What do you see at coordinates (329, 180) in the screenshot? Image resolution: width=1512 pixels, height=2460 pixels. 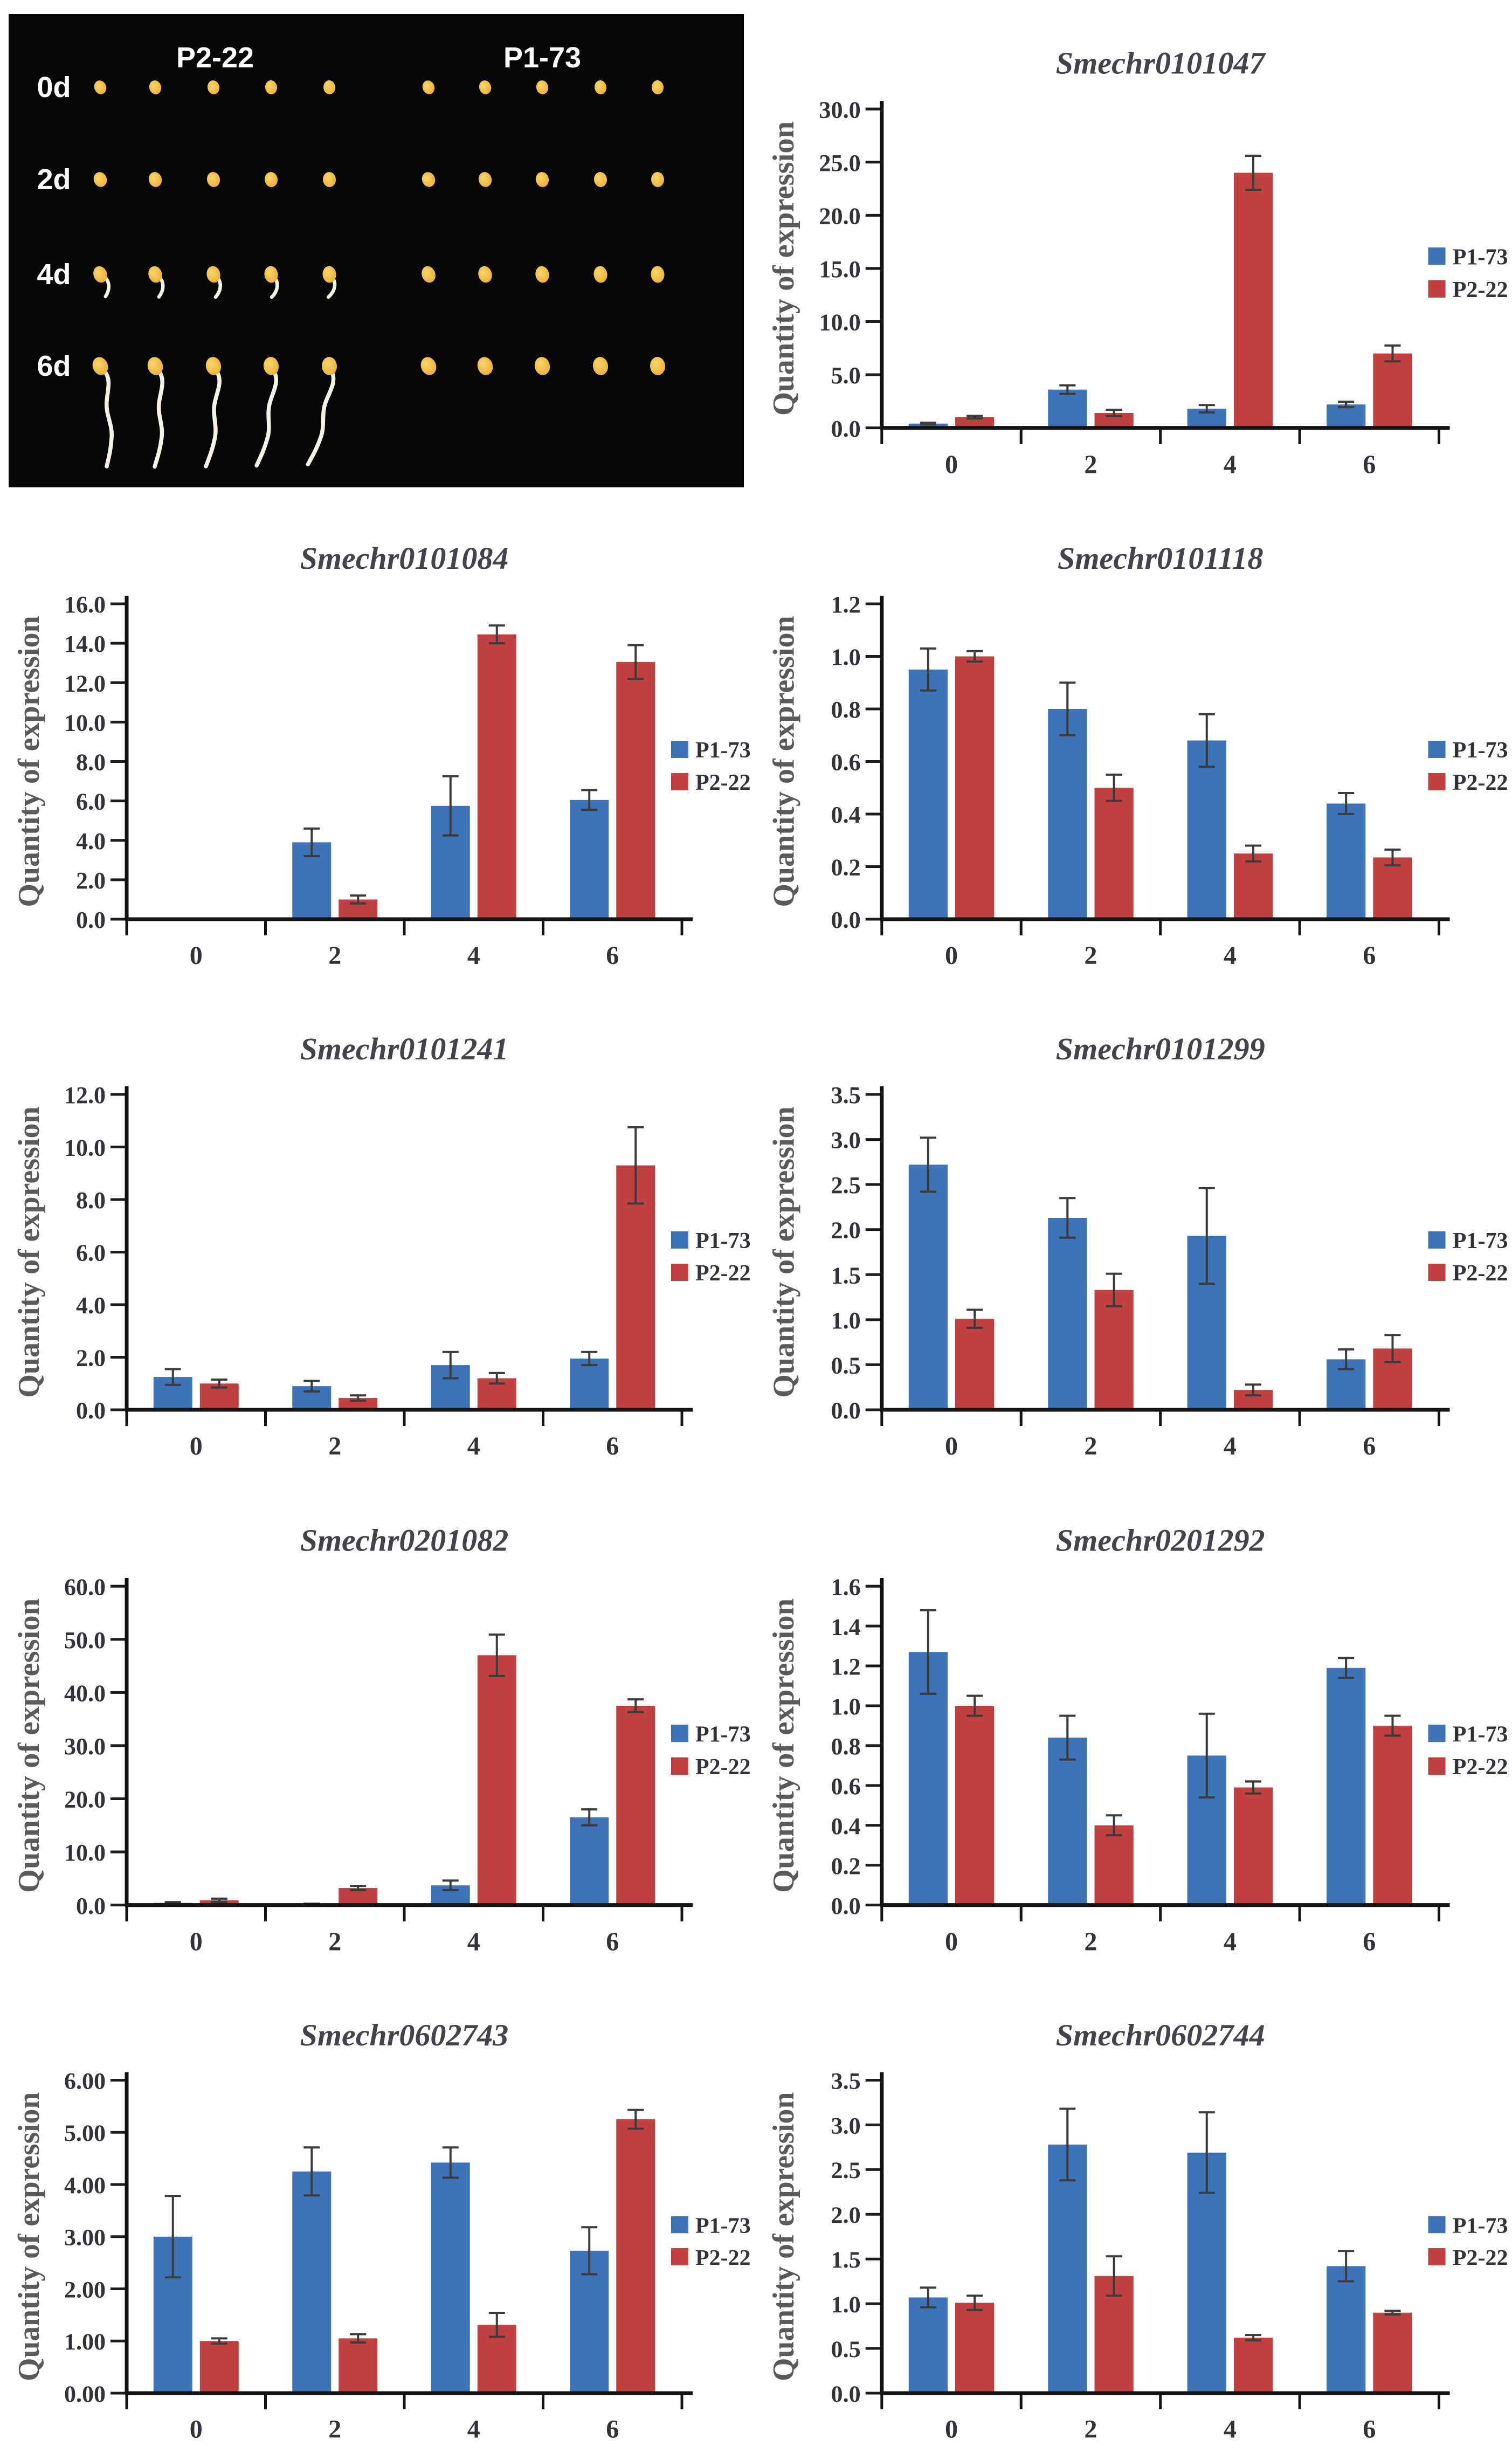 I see `seed-p2-22-2d` at bounding box center [329, 180].